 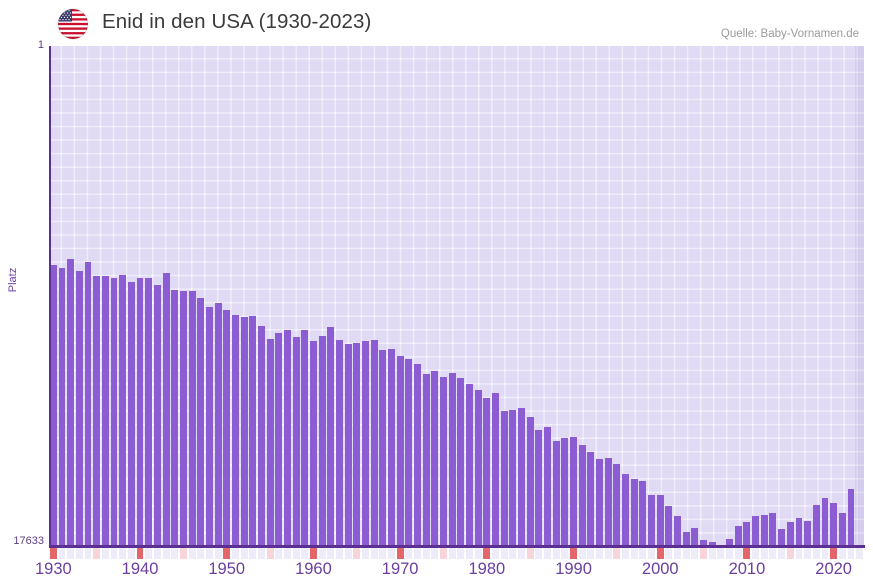 What do you see at coordinates (237, 21) in the screenshot?
I see `page-title: Enid in den USA (1930-2023)` at bounding box center [237, 21].